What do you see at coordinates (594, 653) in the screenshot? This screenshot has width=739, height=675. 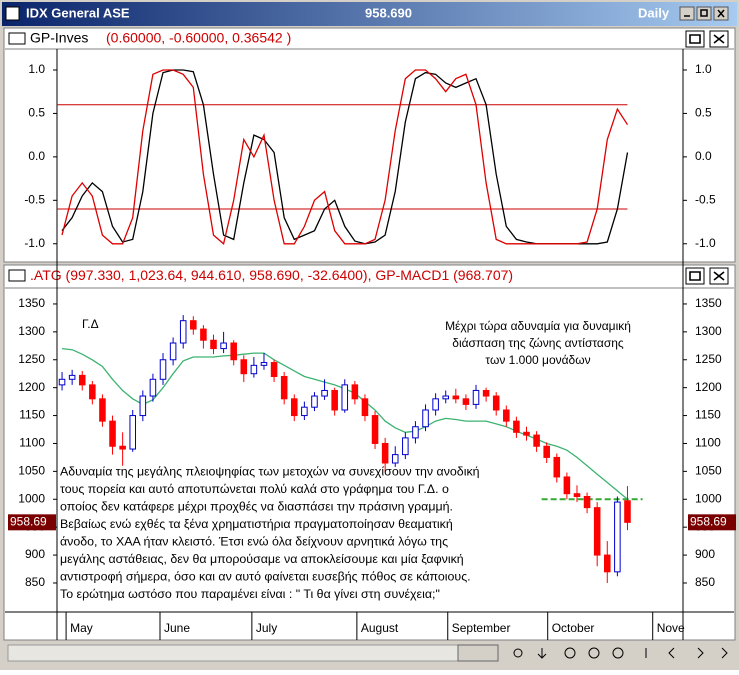 I see `zoom-icon` at bounding box center [594, 653].